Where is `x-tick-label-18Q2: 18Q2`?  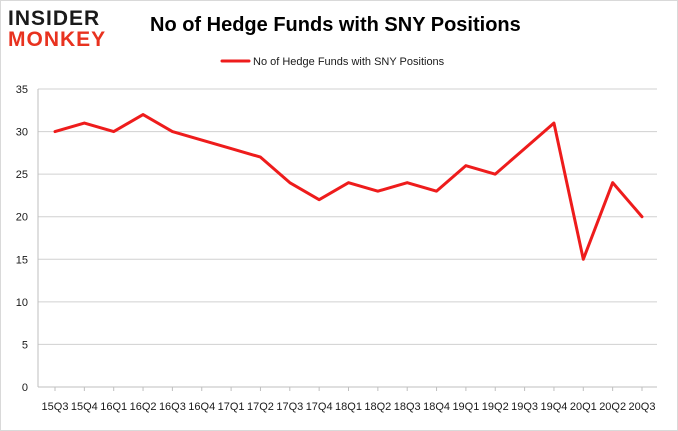
x-tick-label-18Q2: 18Q2 is located at coordinates (377, 407).